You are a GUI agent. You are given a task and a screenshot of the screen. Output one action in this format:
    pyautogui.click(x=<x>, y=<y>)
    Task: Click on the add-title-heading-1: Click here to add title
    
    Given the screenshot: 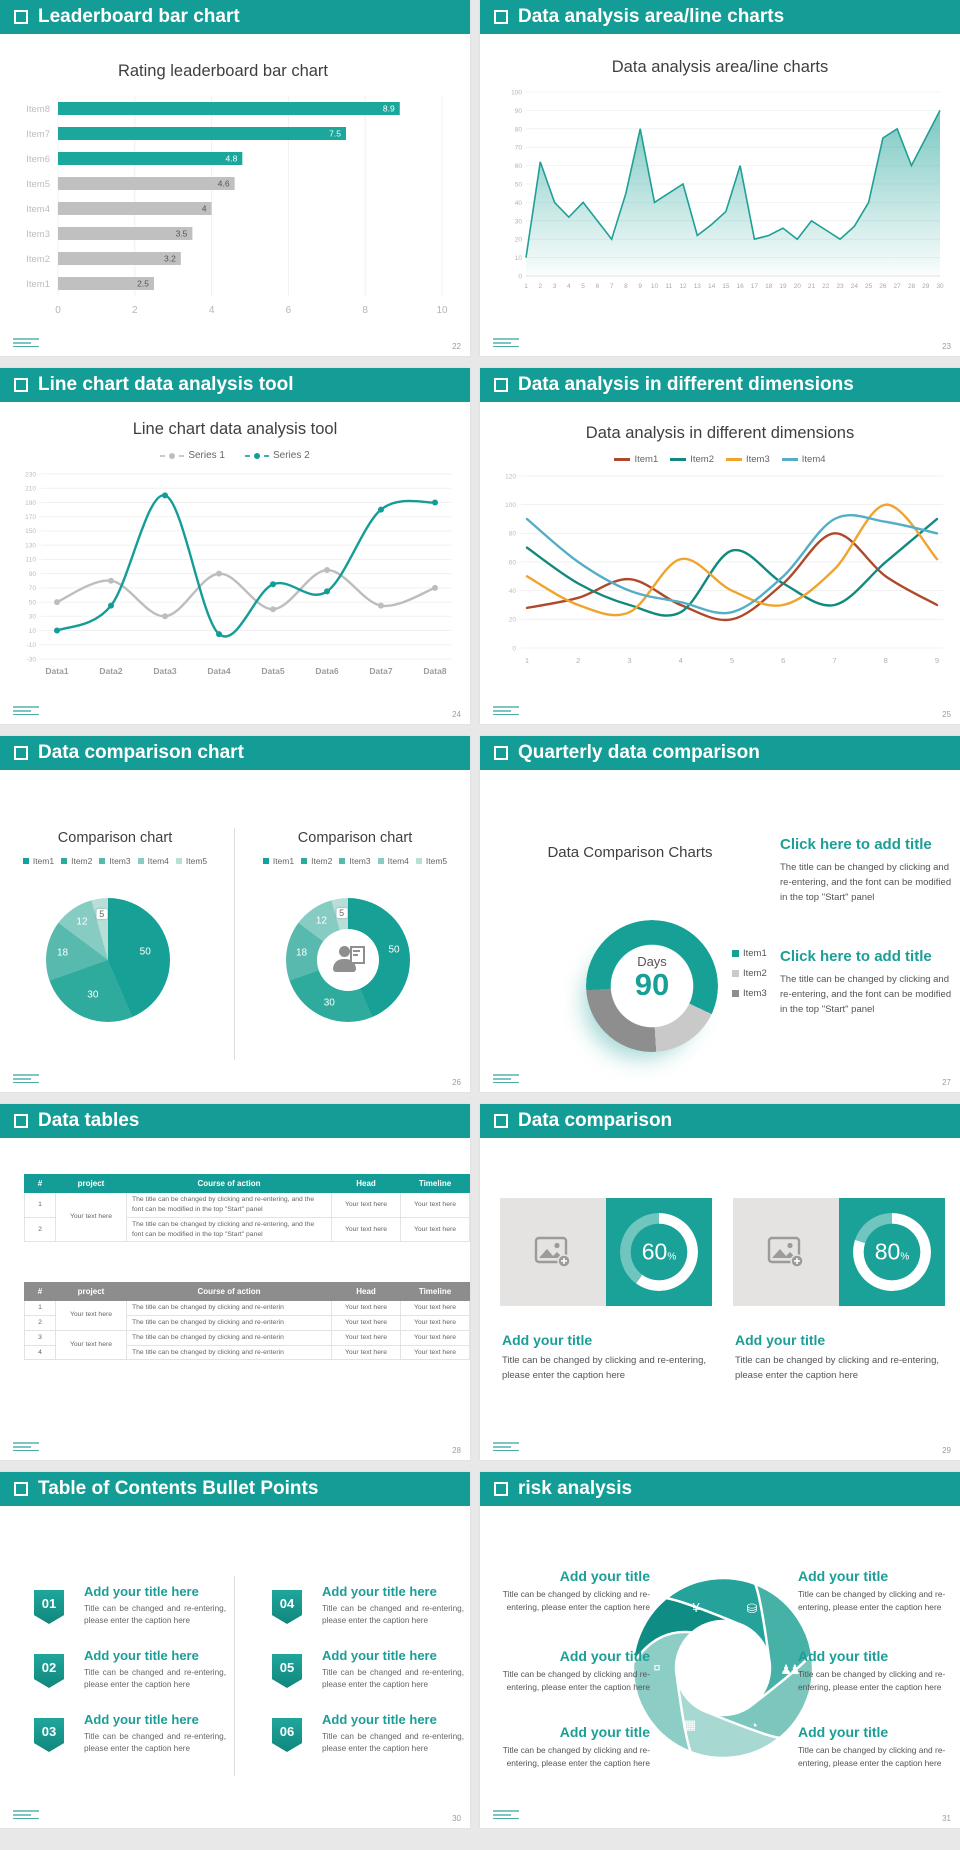 What is the action you would take?
    pyautogui.click(x=856, y=844)
    